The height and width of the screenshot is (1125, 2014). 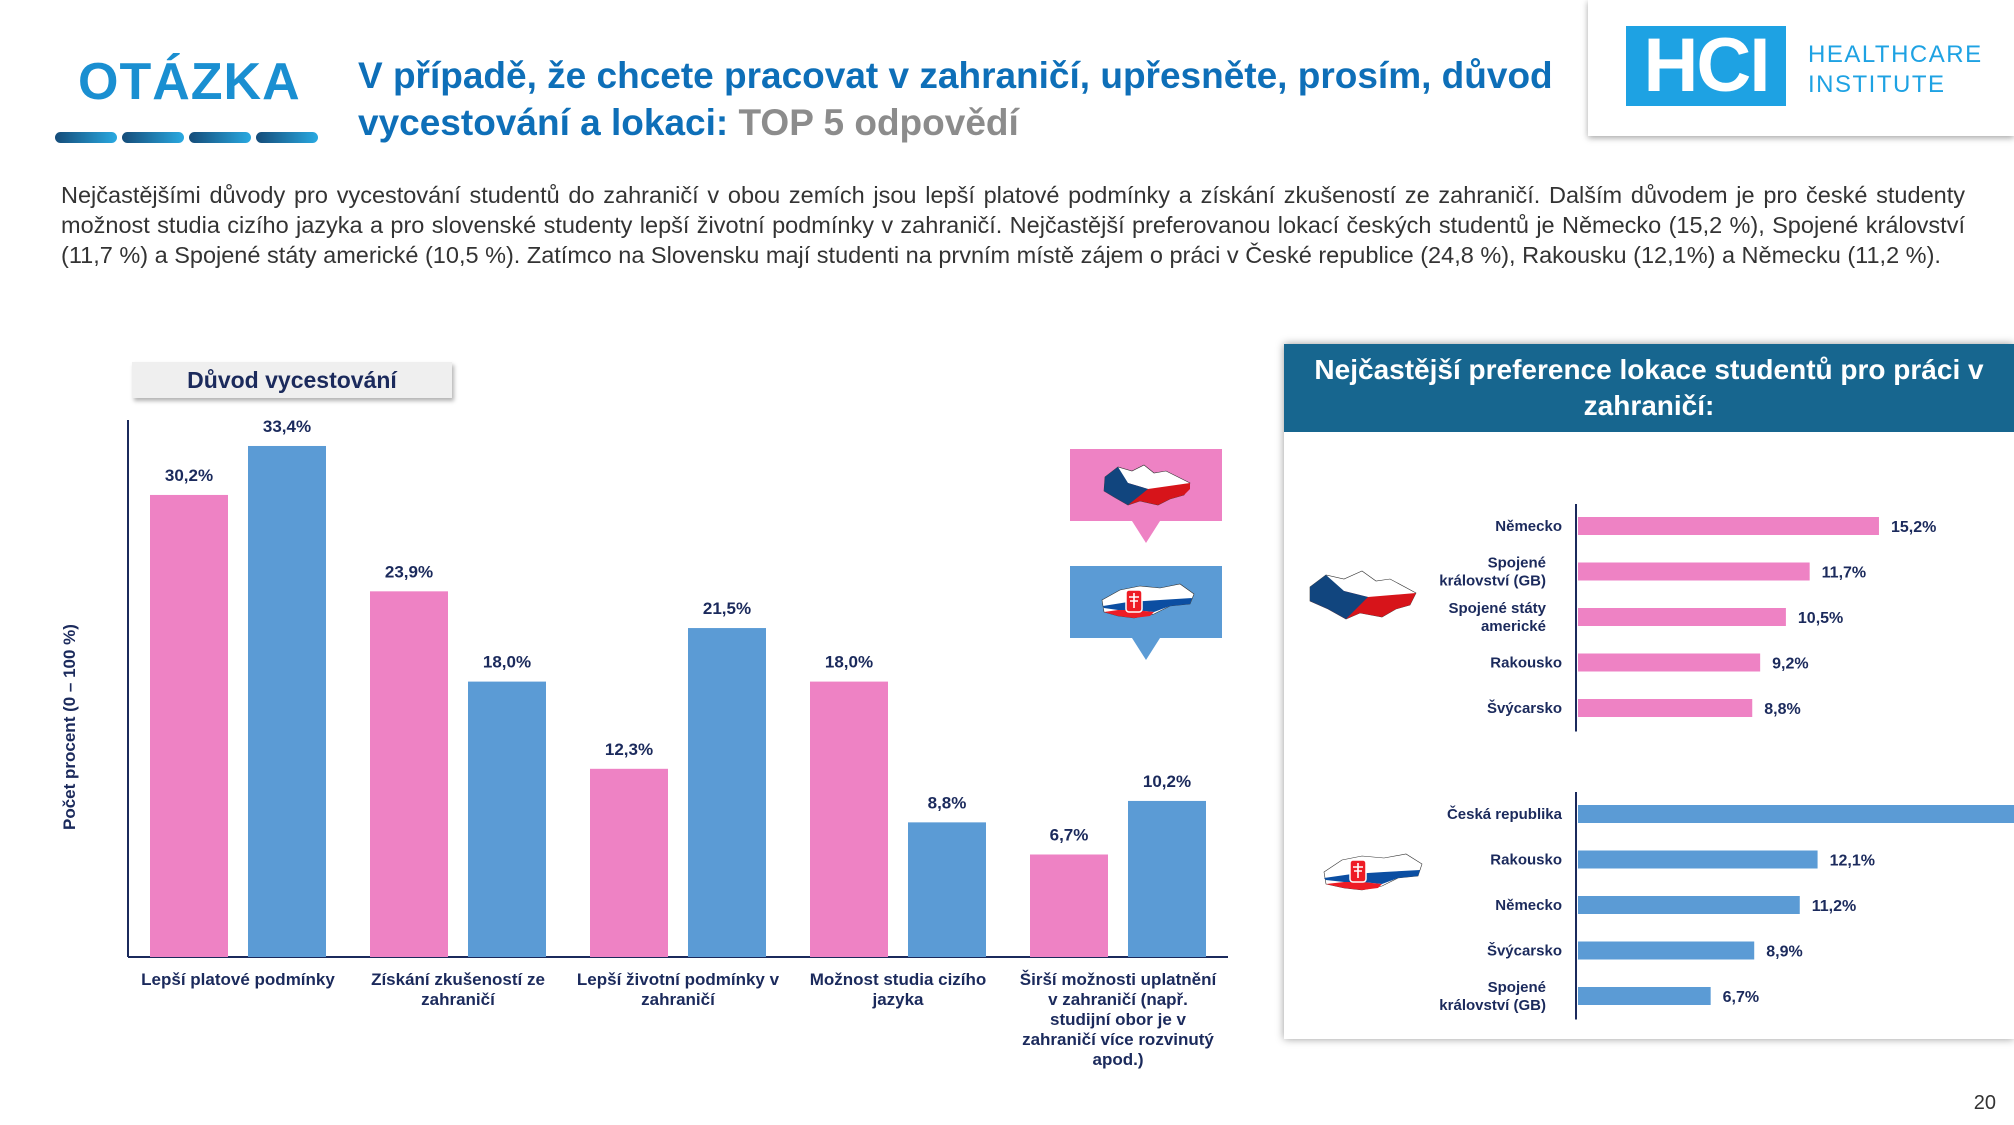 I want to click on logo-text: HEALTHCARE INSTITUTE, so click(x=1895, y=70).